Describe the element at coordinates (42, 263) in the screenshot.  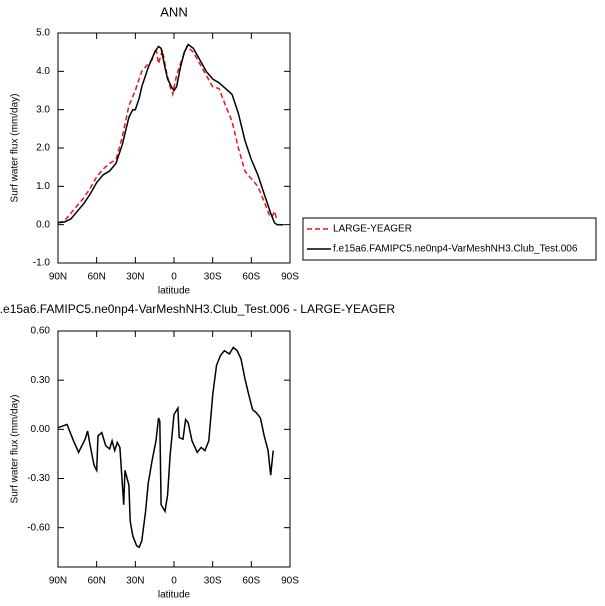
I see `y-tick-label: -1.0` at that location.